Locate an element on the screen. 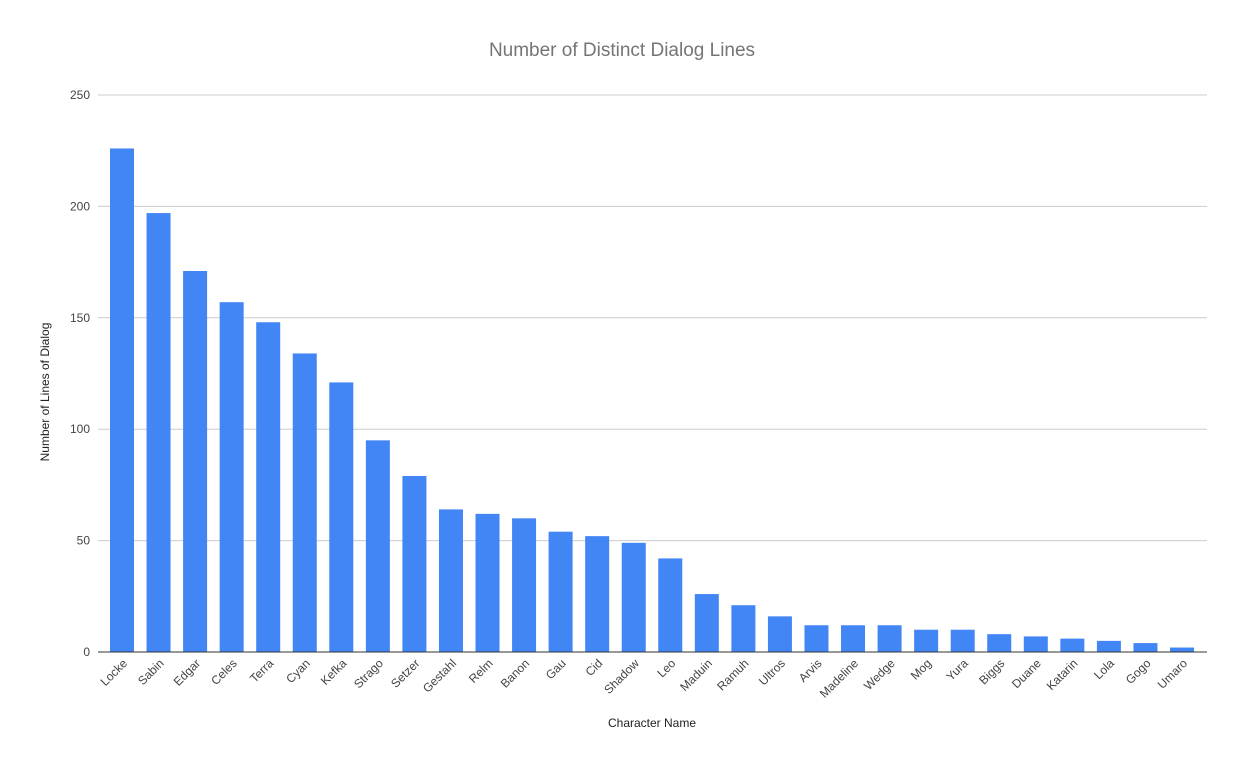 Image resolution: width=1245 pixels, height=769 pixels. x-tick-label: Strago is located at coordinates (368, 673).